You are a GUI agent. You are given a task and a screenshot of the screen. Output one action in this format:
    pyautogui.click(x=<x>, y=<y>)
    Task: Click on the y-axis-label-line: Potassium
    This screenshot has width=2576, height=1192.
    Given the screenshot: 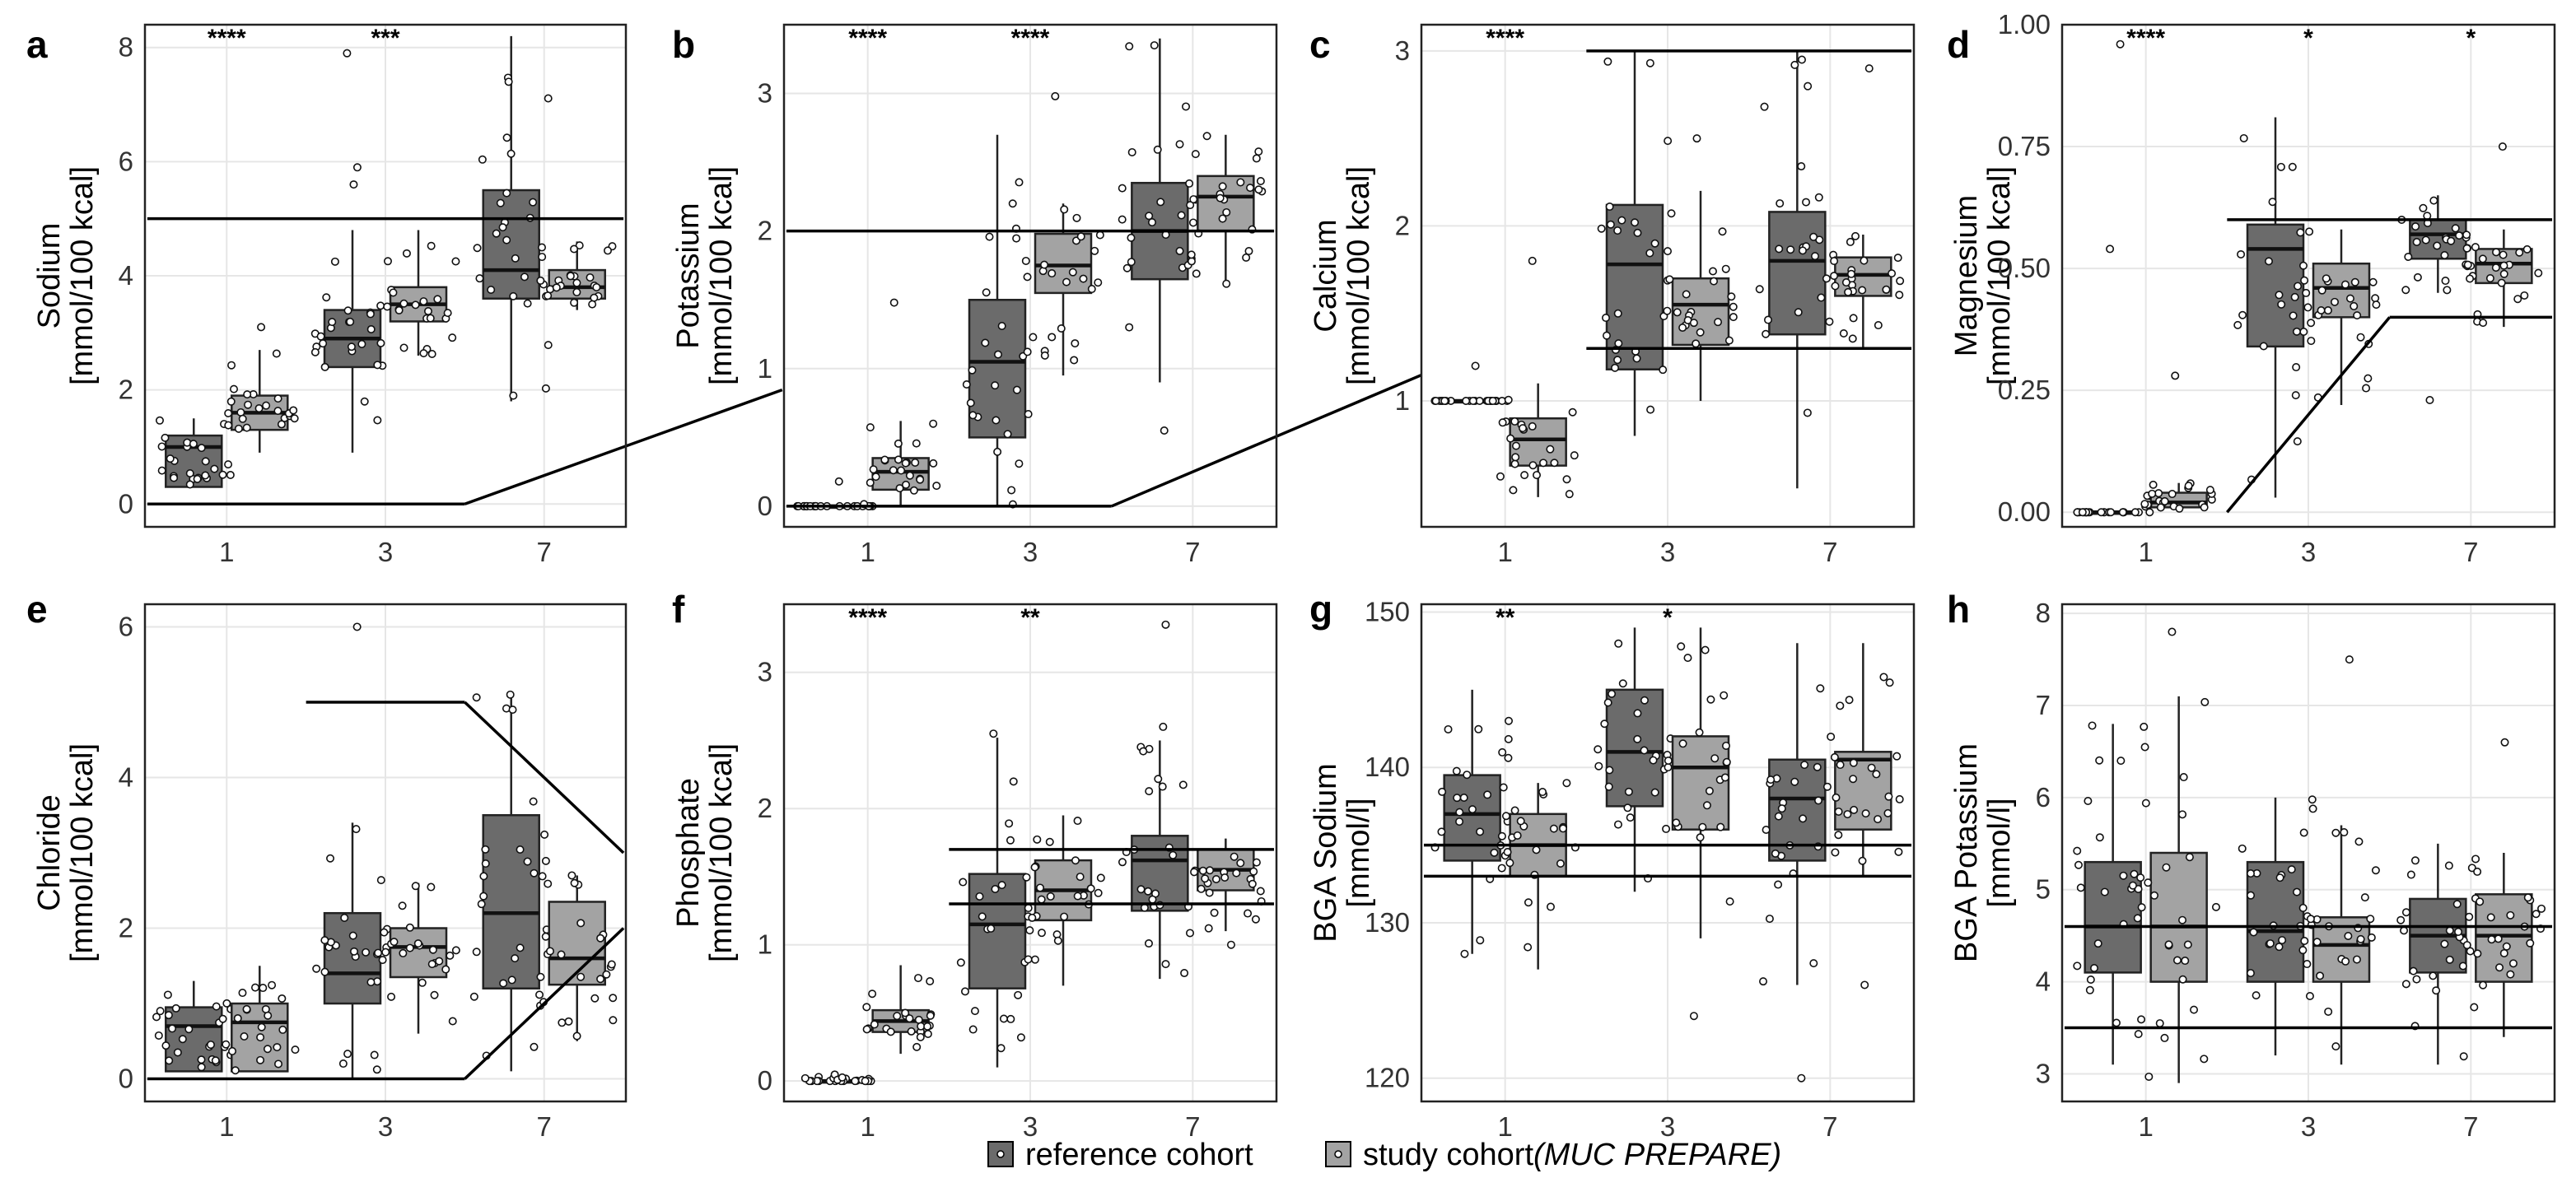 What is the action you would take?
    pyautogui.click(x=688, y=275)
    